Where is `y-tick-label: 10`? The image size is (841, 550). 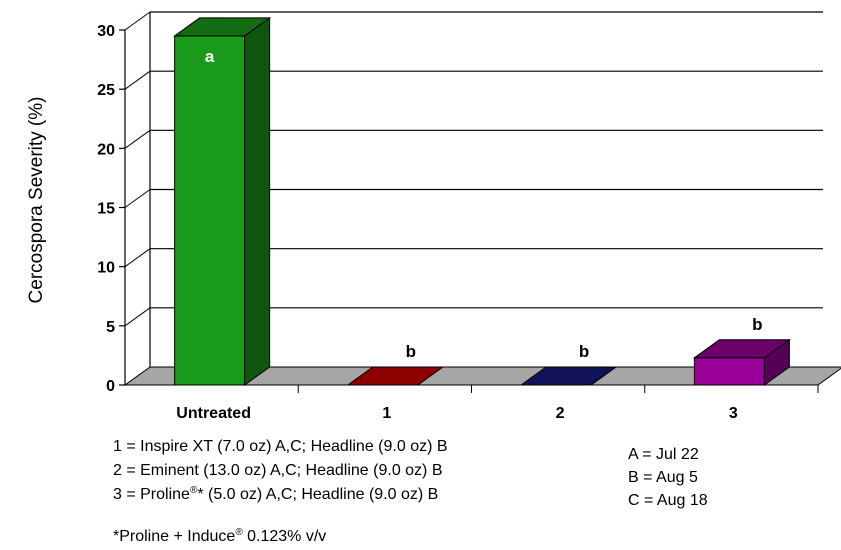
y-tick-label: 10 is located at coordinates (106, 268).